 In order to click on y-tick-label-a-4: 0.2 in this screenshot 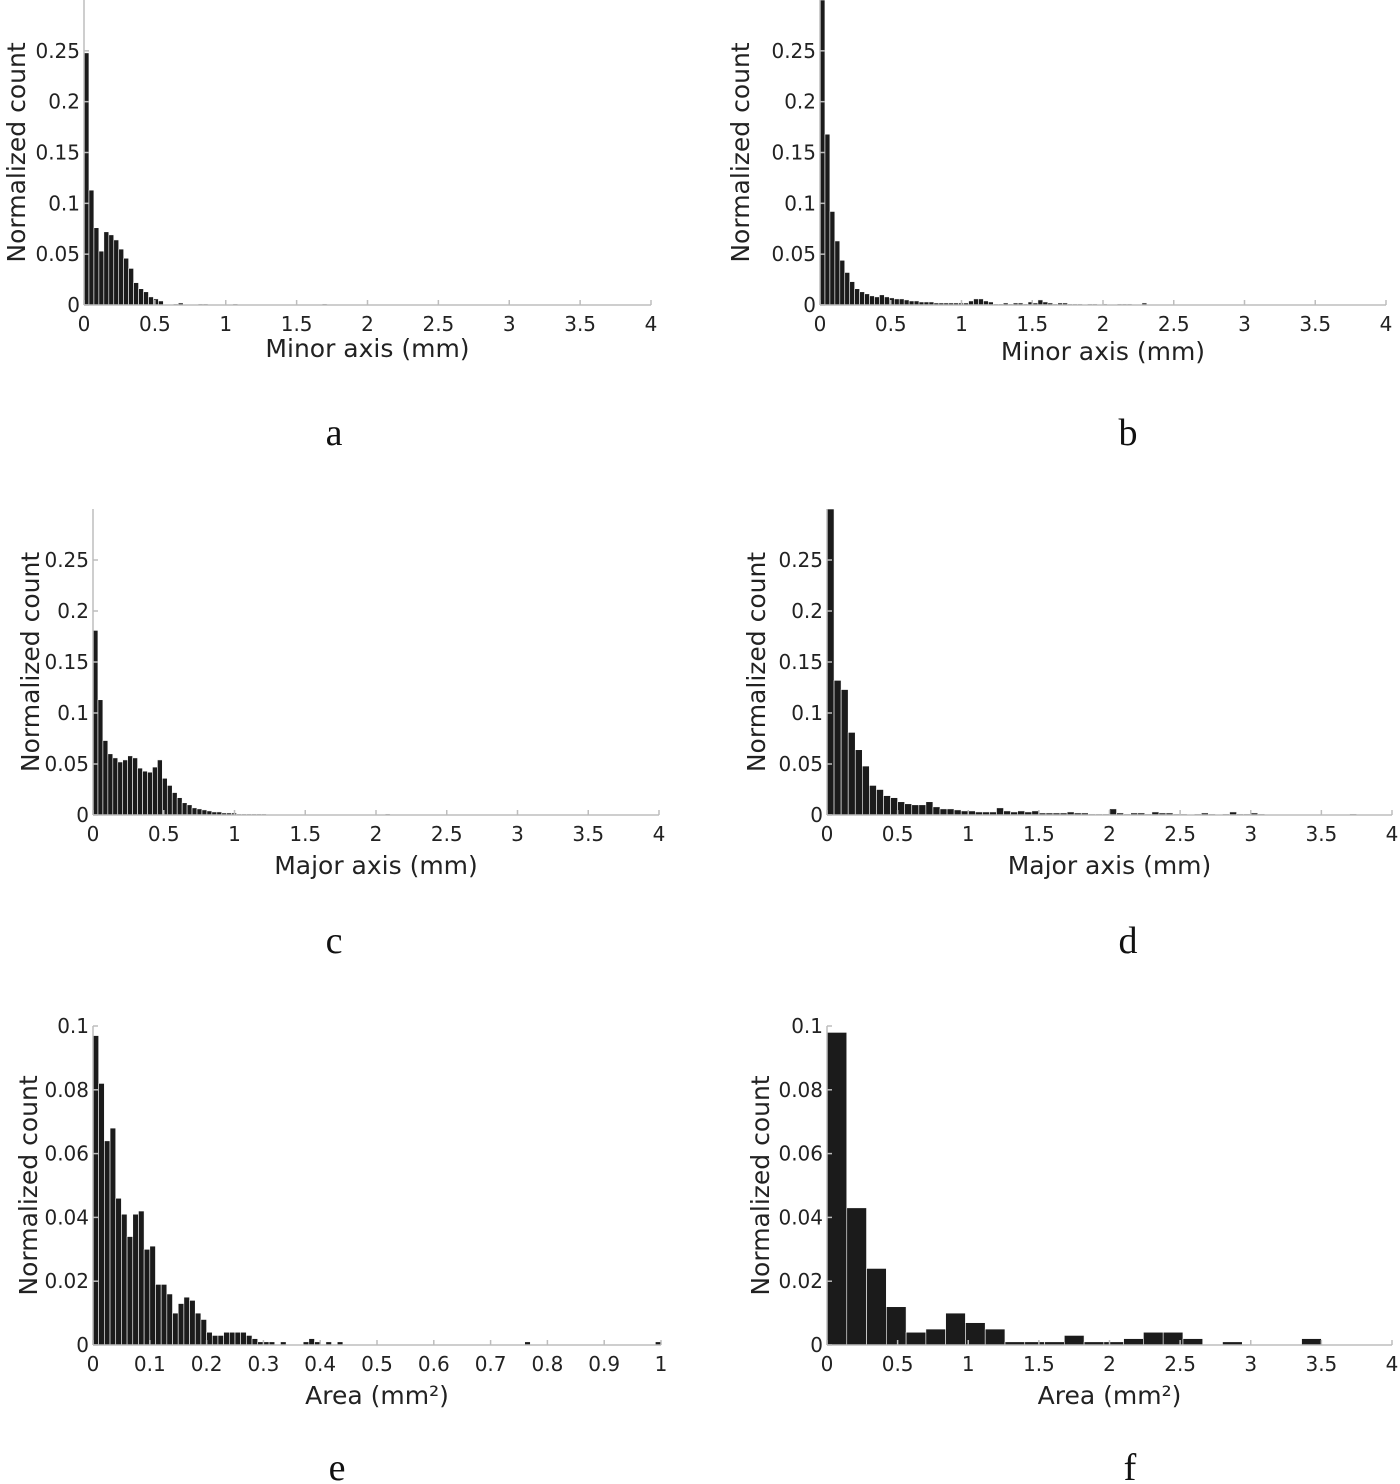, I will do `click(64, 102)`.